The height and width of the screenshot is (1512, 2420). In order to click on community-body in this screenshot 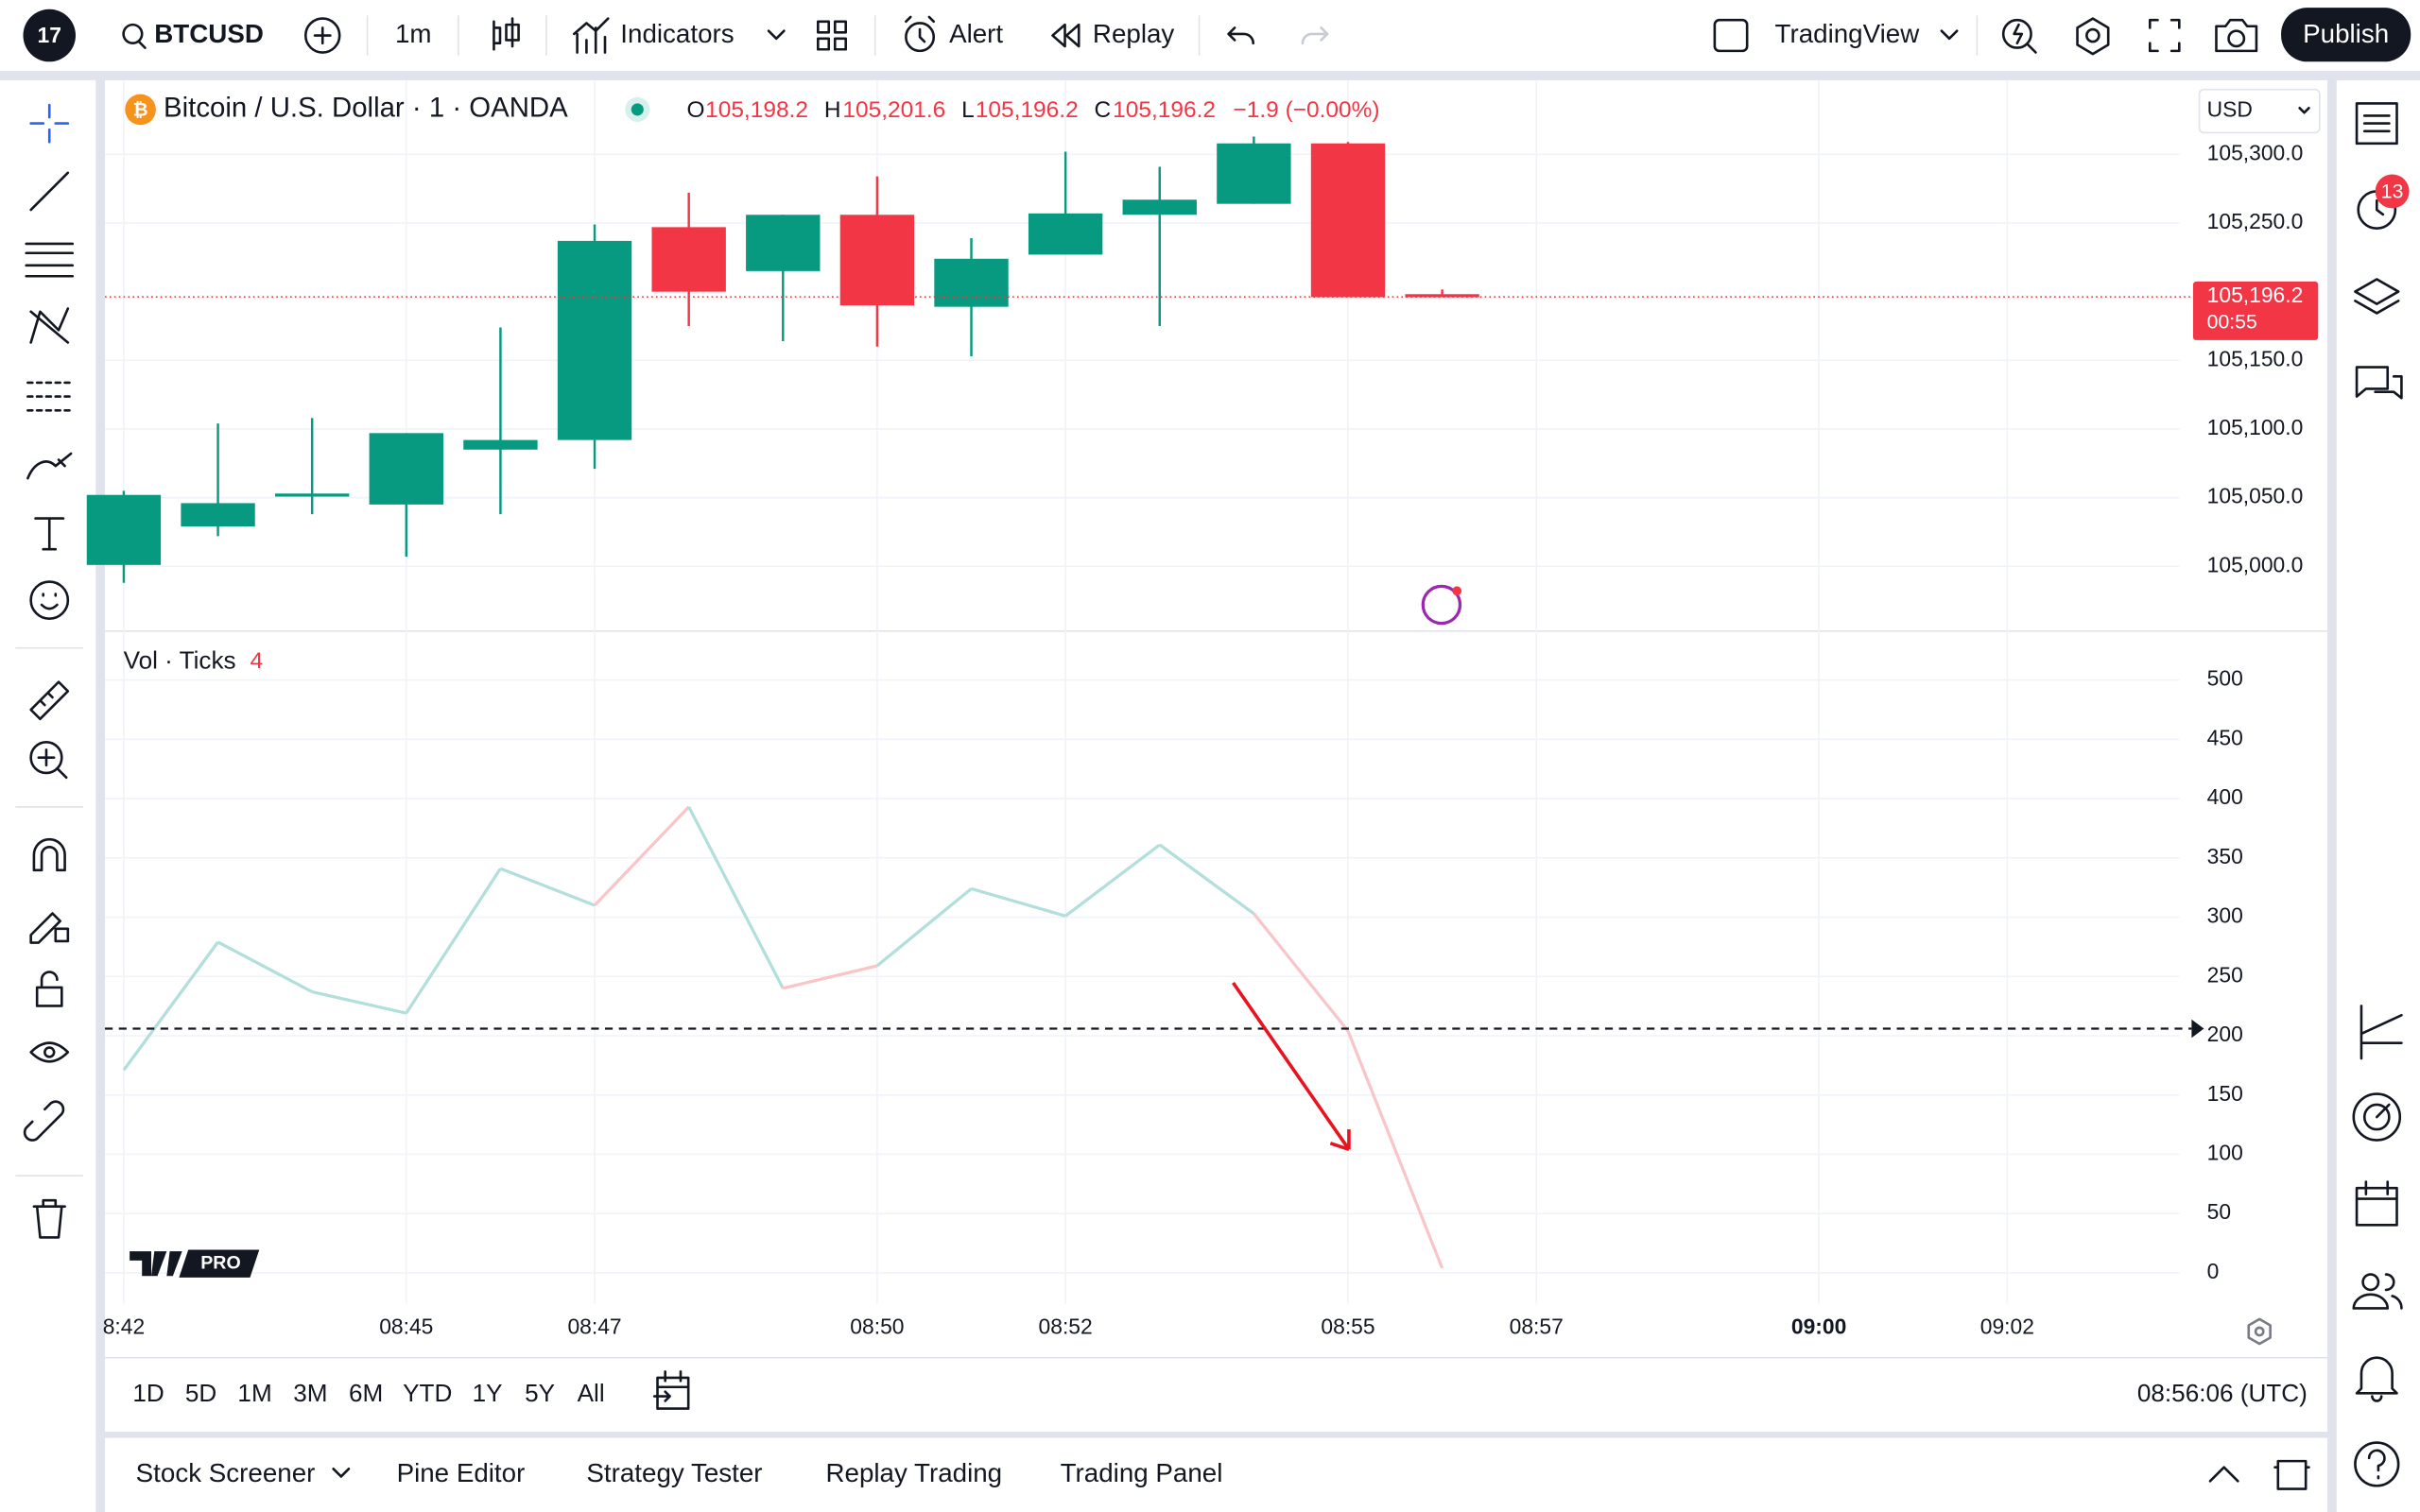, I will do `click(2377, 1291)`.